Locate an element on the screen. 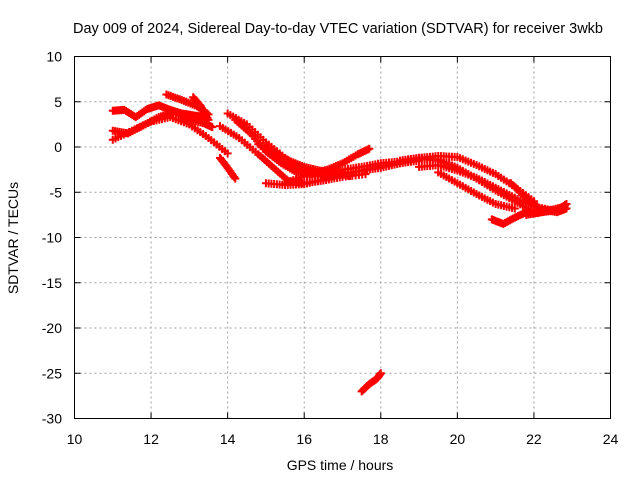 This screenshot has height=480, width=640. x-tick-label: 14 is located at coordinates (228, 439).